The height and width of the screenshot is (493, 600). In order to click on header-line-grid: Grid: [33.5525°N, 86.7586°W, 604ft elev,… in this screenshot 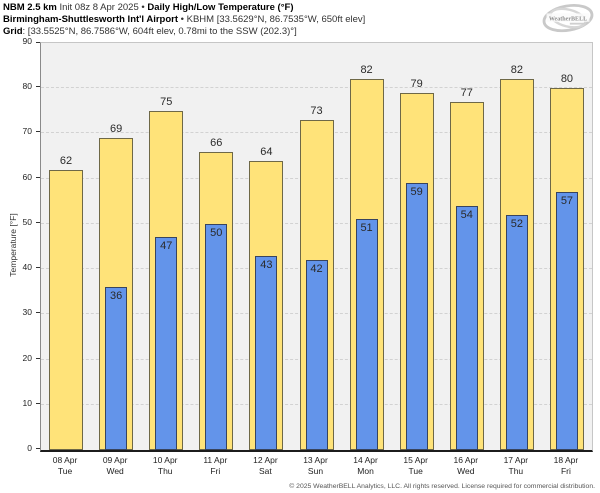, I will do `click(184, 32)`.